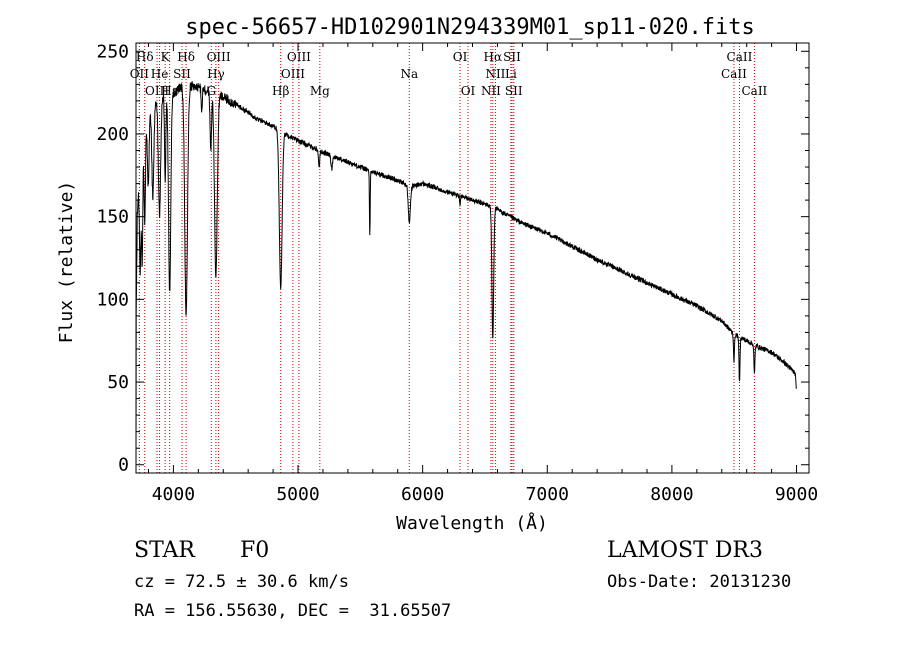 The height and width of the screenshot is (649, 900). Describe the element at coordinates (280, 91) in the screenshot. I see `line-marker-label: Hβ` at that location.